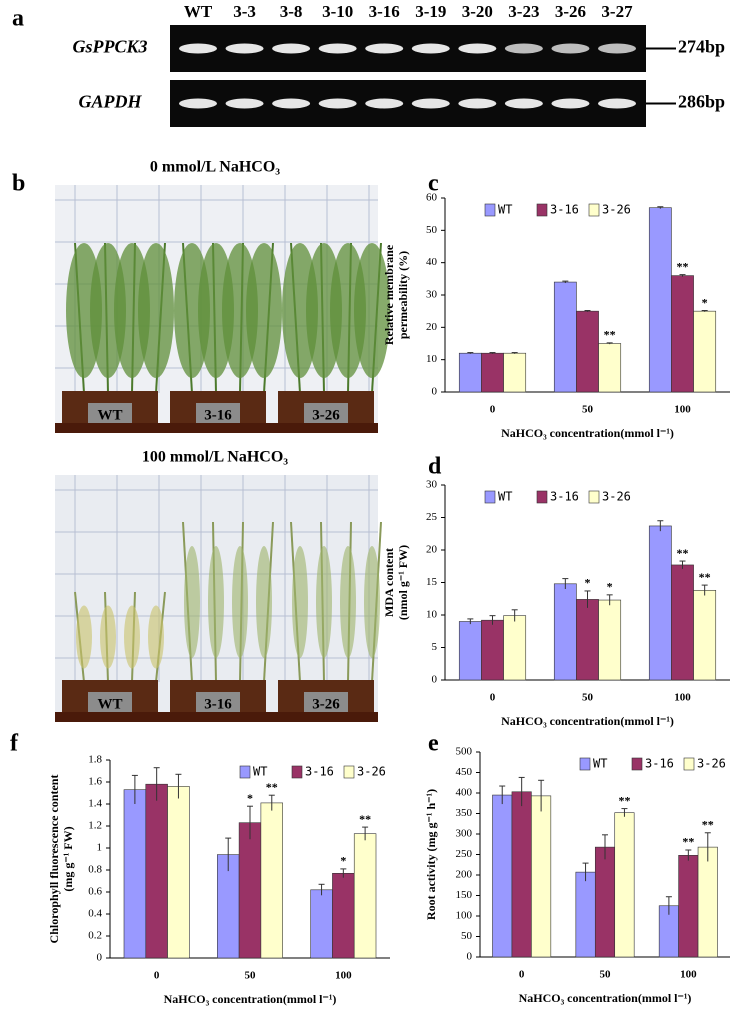 Image resolution: width=747 pixels, height=1011 pixels. What do you see at coordinates (464, 895) in the screenshot?
I see `y-tick-label: 150` at bounding box center [464, 895].